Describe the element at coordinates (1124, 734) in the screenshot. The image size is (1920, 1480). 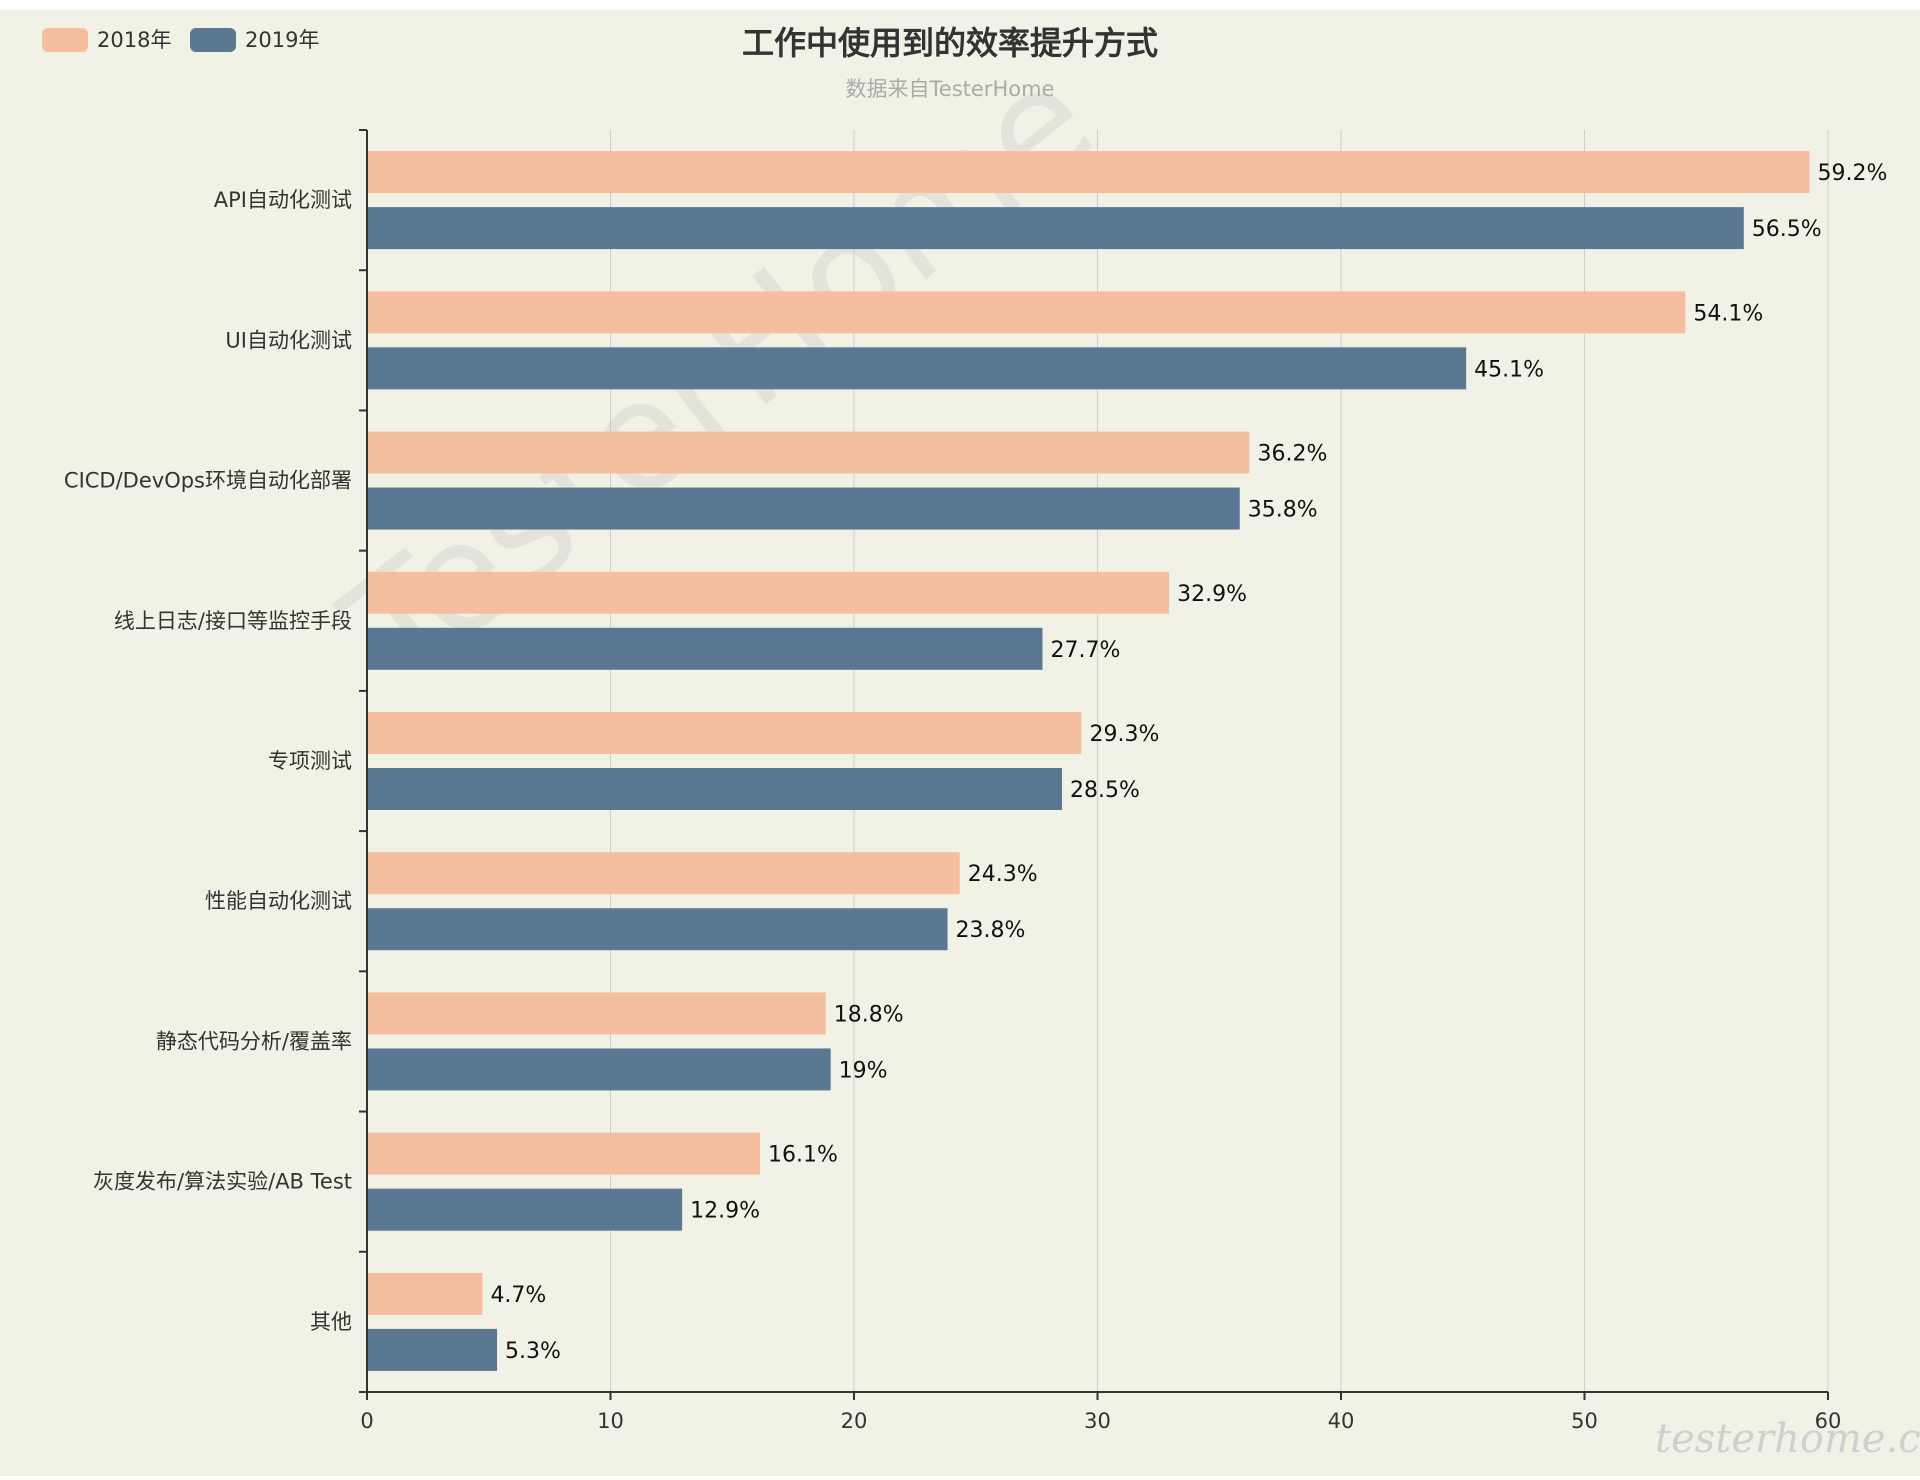
I see `data-label: 29.3%` at that location.